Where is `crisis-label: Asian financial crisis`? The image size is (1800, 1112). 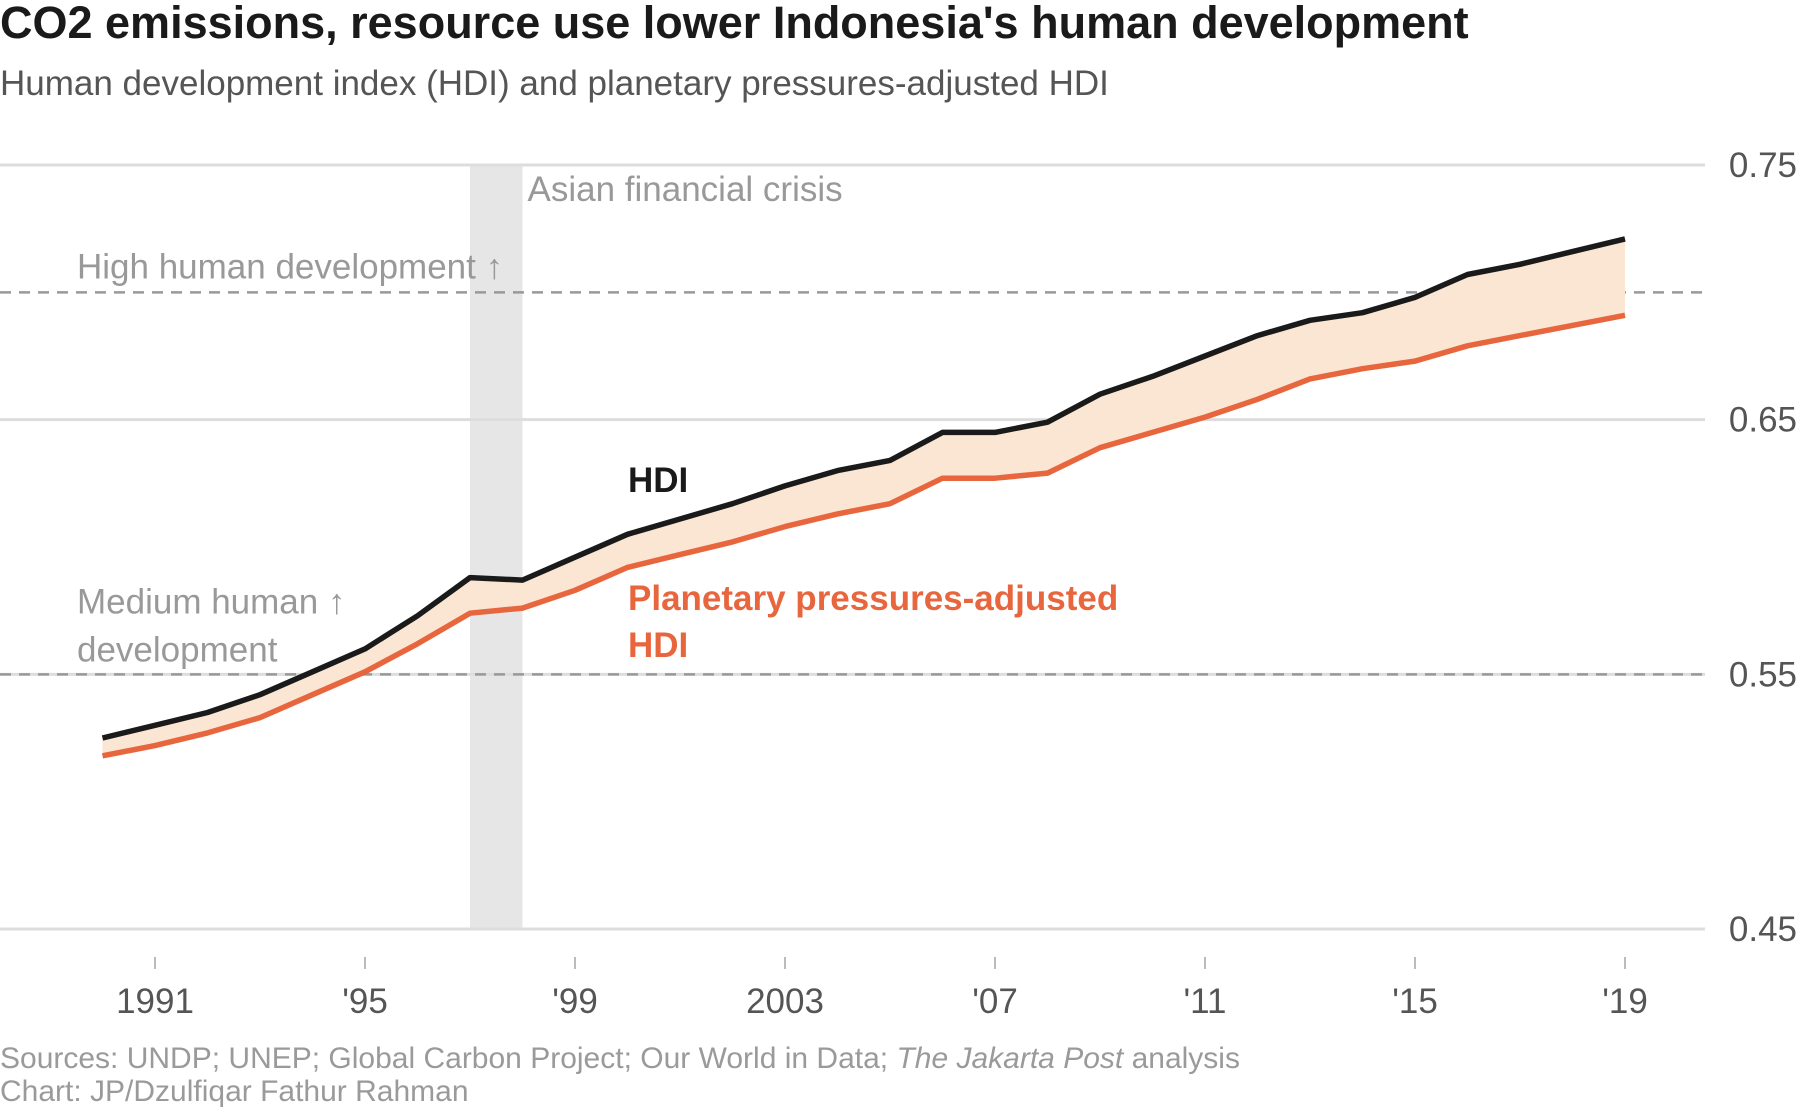
crisis-label: Asian financial crisis is located at coordinates (685, 189).